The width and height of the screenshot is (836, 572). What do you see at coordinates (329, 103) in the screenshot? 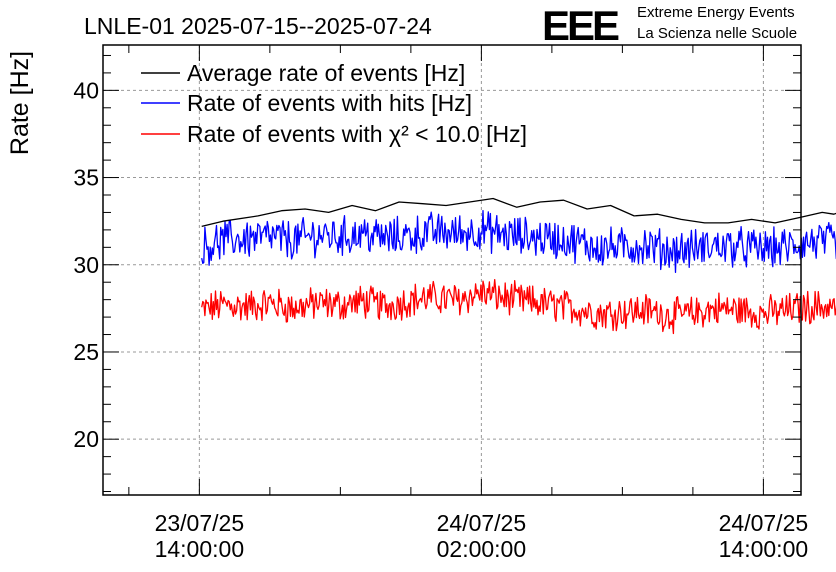
I see `legend-label-hits: Rate of events with hits [Hz]` at bounding box center [329, 103].